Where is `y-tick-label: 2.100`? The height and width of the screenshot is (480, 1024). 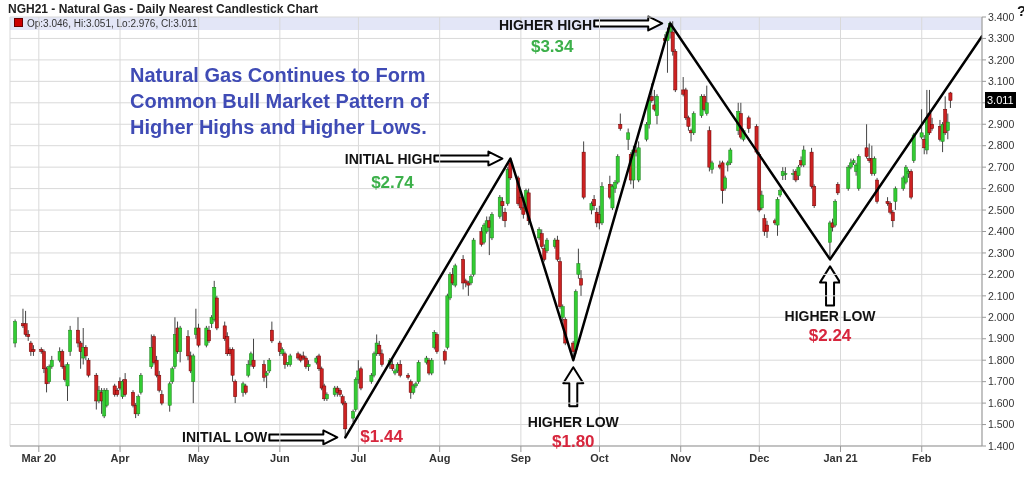
y-tick-label: 2.100 is located at coordinates (1001, 295).